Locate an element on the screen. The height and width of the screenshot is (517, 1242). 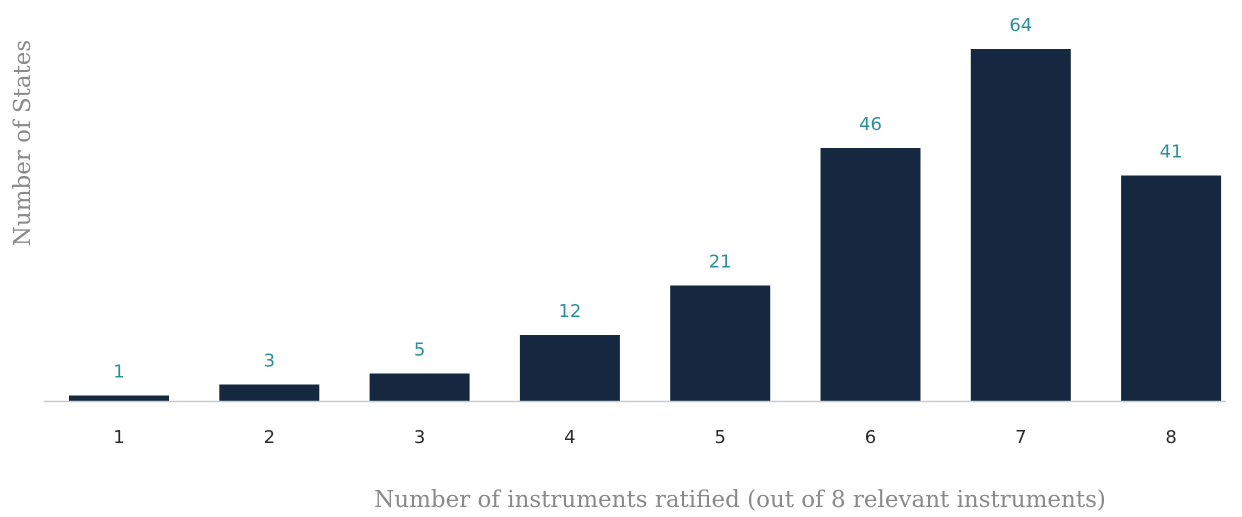
x-tick-label-8: 8 is located at coordinates (1170, 437).